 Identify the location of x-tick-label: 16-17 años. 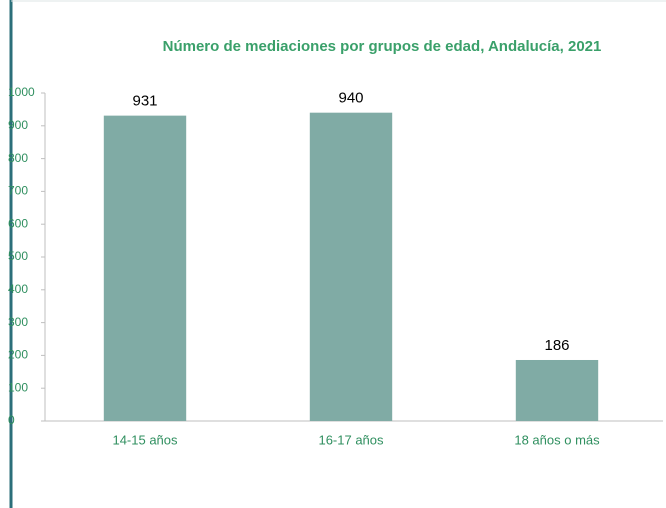
(351, 439).